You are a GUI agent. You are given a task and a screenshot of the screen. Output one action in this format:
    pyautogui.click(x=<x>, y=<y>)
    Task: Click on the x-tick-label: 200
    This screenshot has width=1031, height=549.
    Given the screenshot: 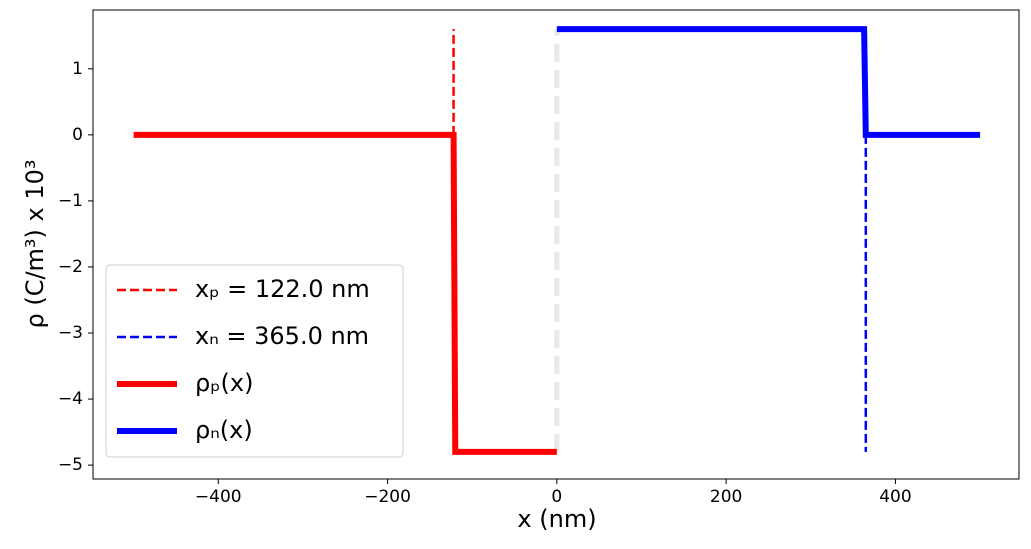 What is the action you would take?
    pyautogui.click(x=726, y=497)
    